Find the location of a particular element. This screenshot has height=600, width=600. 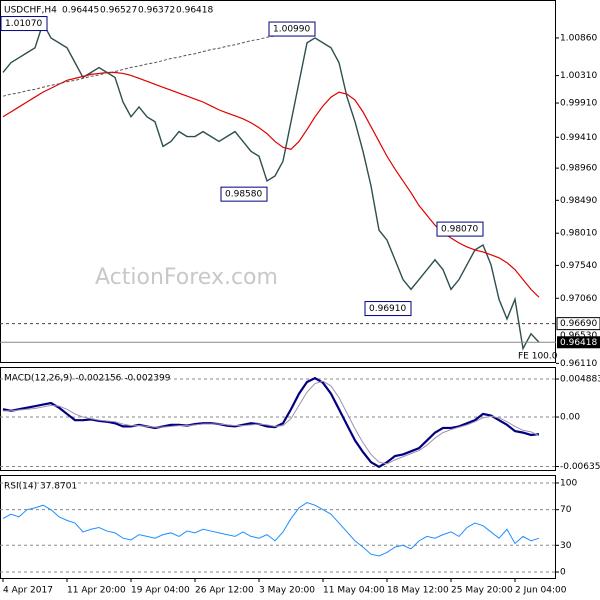

panel-title: MACD(12,26,9) -0.002156 -0.002399 is located at coordinates (87, 379).